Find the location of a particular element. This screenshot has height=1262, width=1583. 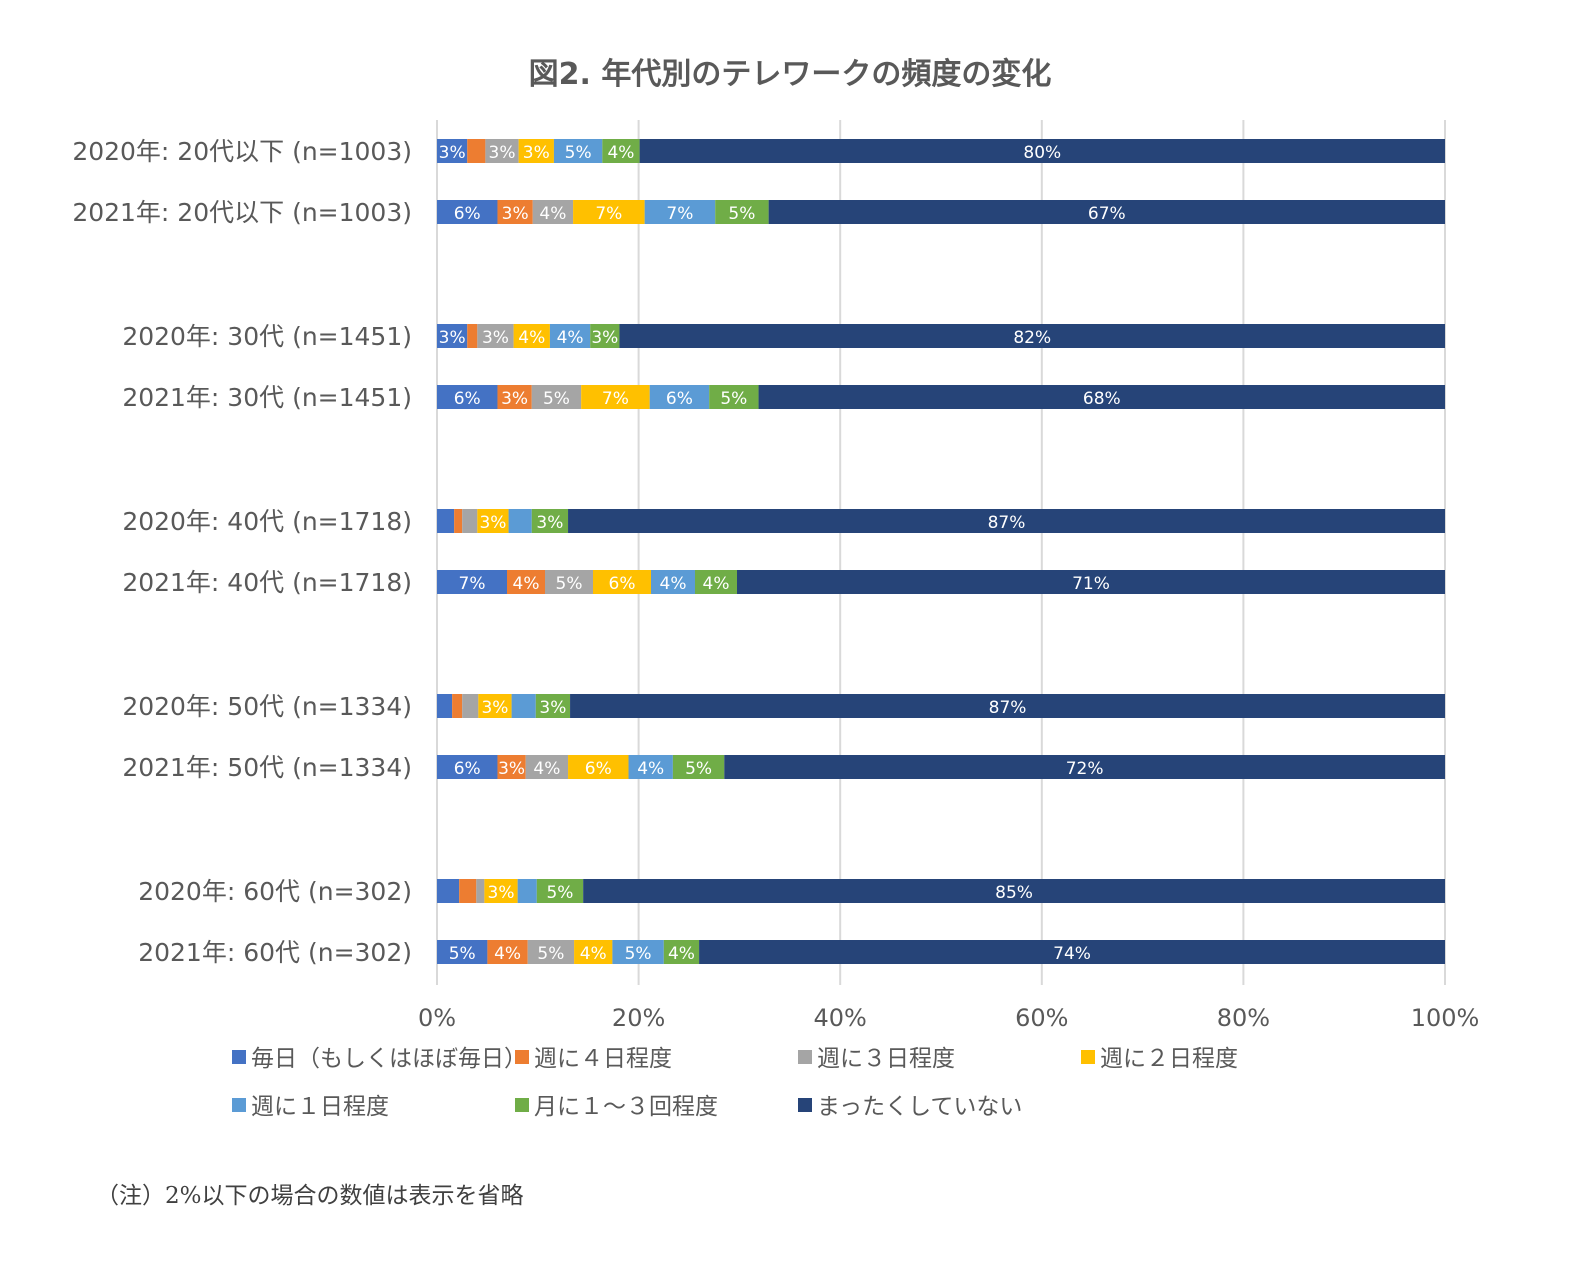

legend-label: まったくしていない is located at coordinates (919, 1107).